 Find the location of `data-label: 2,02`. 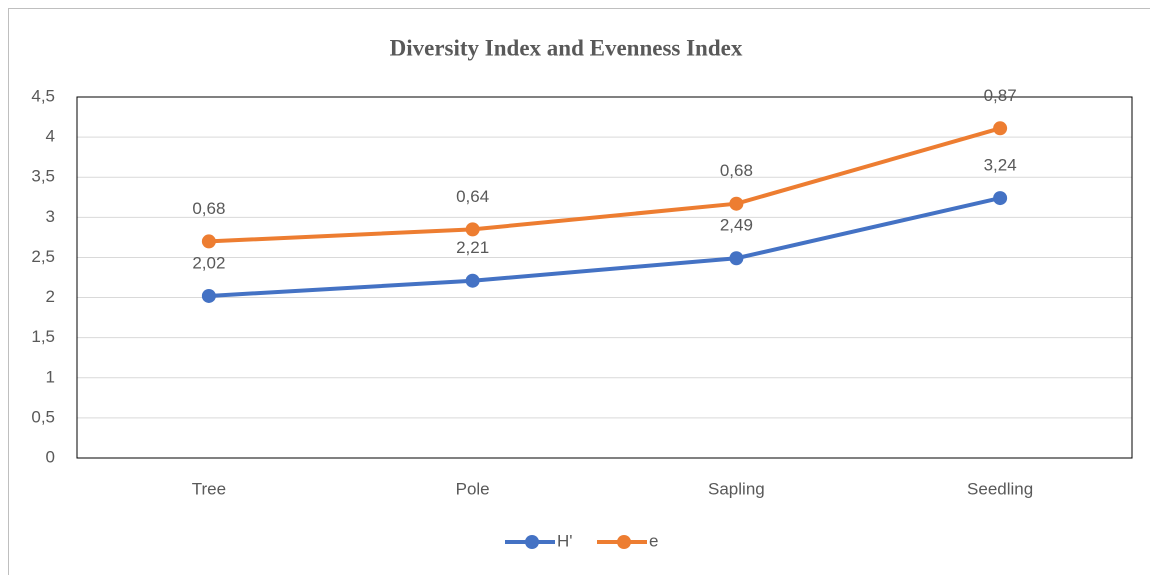

data-label: 2,02 is located at coordinates (208, 262).